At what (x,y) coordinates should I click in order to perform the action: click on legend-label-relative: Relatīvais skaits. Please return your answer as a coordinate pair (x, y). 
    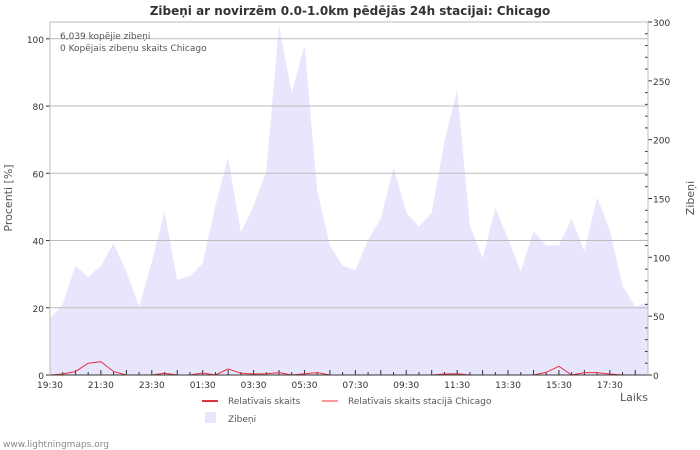
    Looking at the image, I should click on (264, 402).